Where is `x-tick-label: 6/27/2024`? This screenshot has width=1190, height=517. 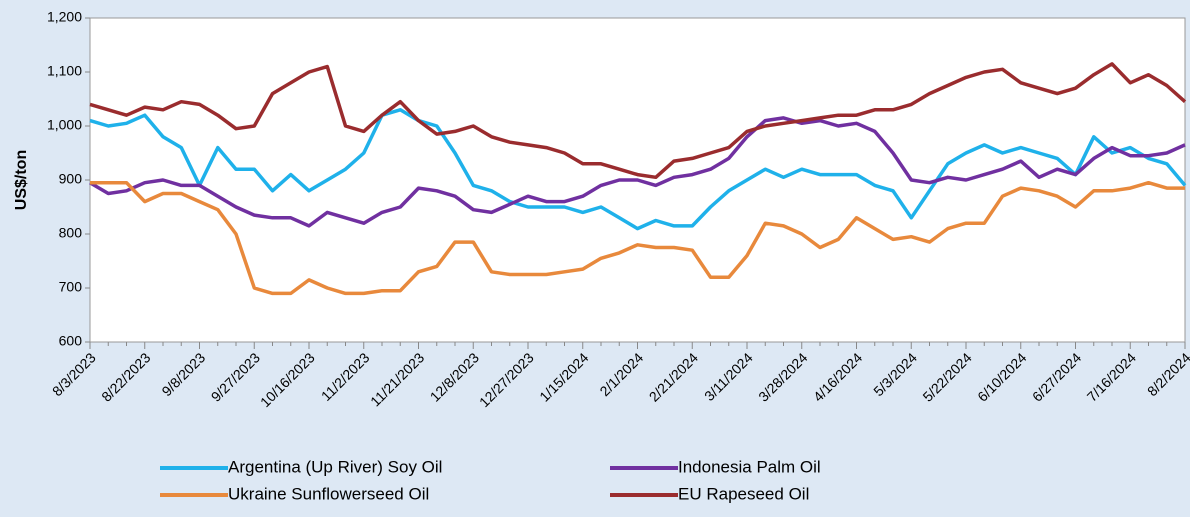 x-tick-label: 6/27/2024 is located at coordinates (1057, 377).